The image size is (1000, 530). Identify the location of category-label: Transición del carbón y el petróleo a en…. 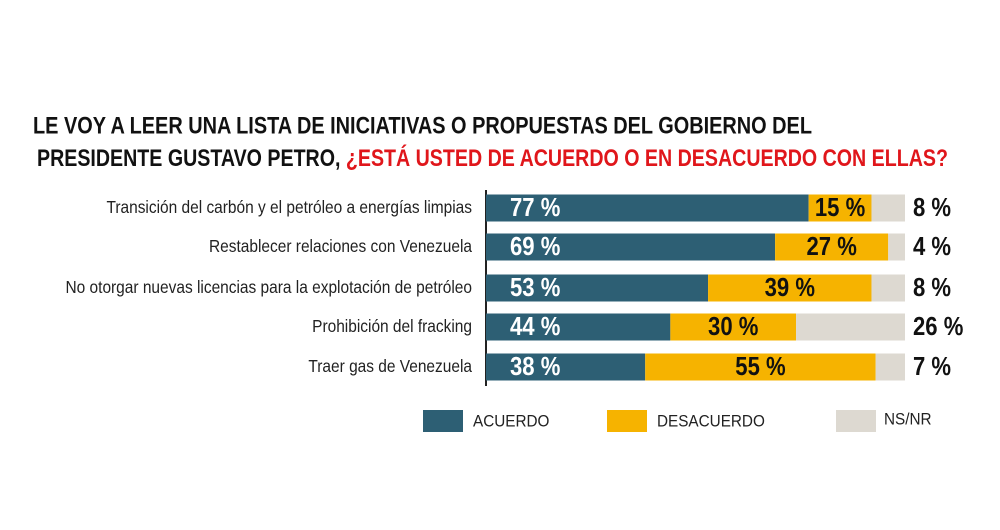
(289, 207).